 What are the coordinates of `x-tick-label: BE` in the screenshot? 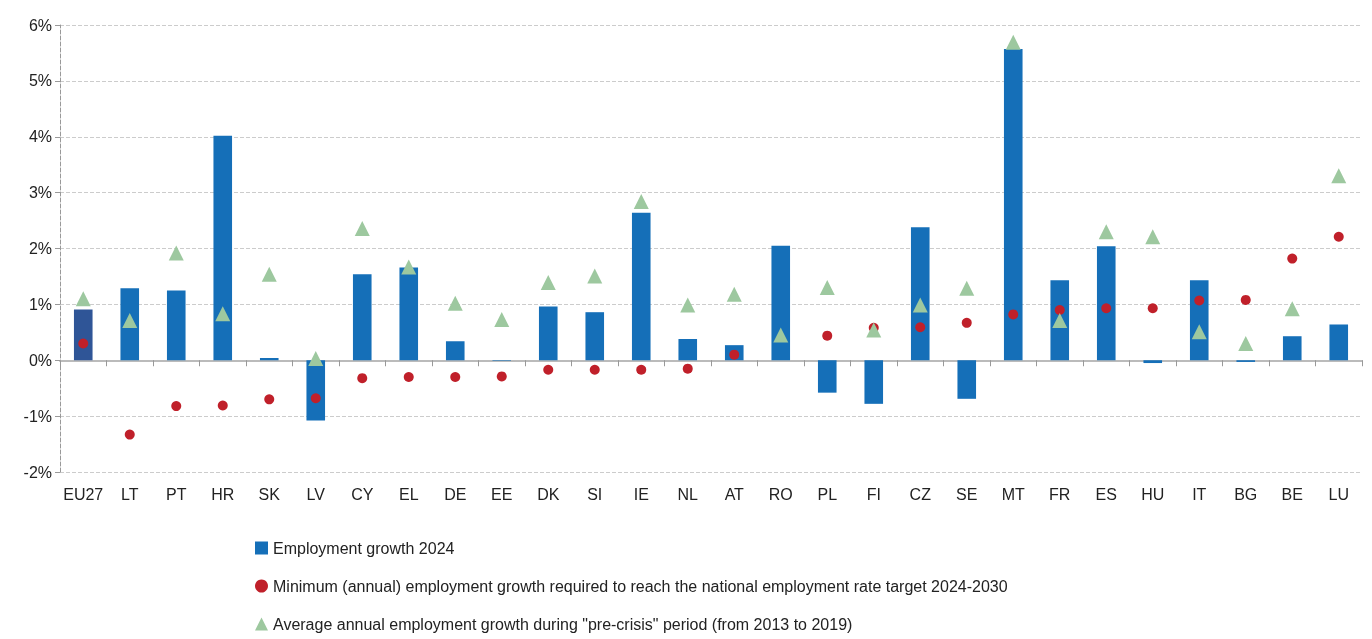 It's located at (1292, 494).